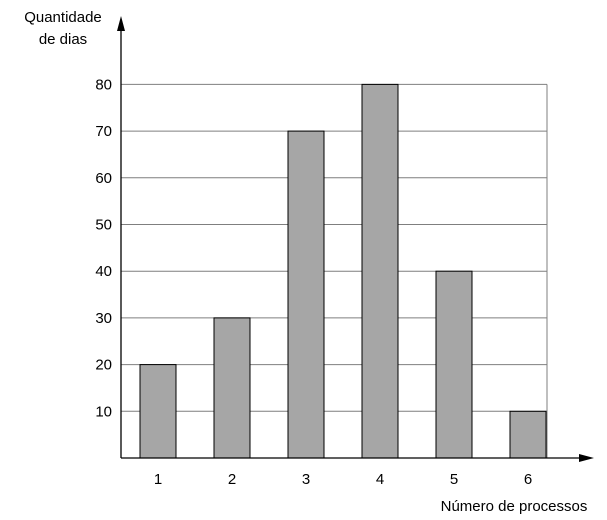 This screenshot has height=520, width=607. I want to click on y-tick-label-70: 70, so click(103, 131).